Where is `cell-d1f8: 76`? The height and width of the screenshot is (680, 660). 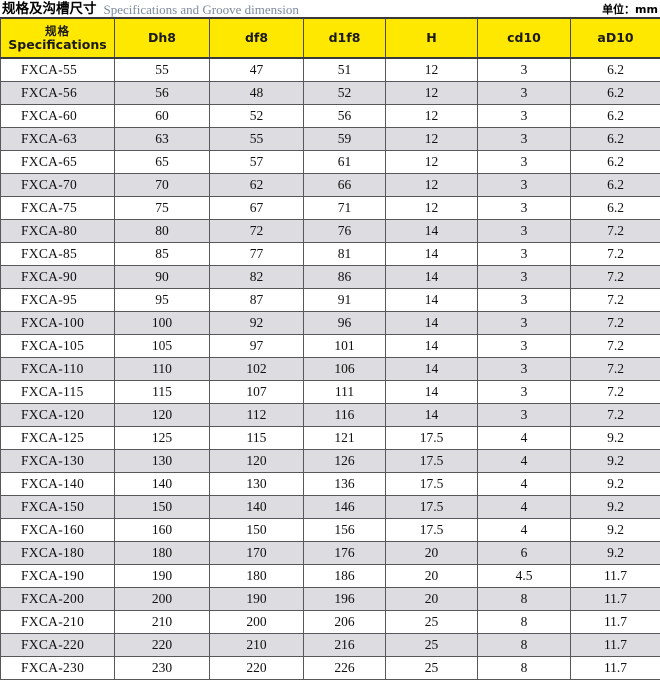
cell-d1f8: 76 is located at coordinates (345, 231).